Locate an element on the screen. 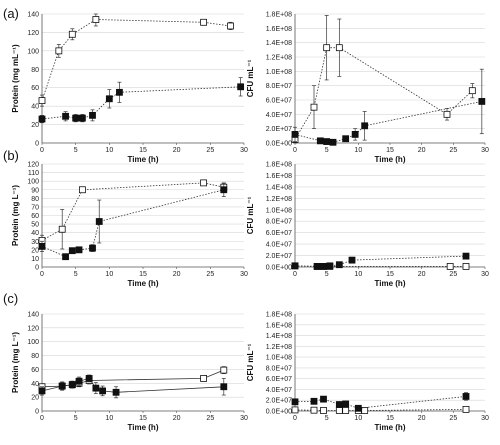 The width and height of the screenshot is (500, 445). y-tick-label: 0.0E+00 is located at coordinates (279, 144).